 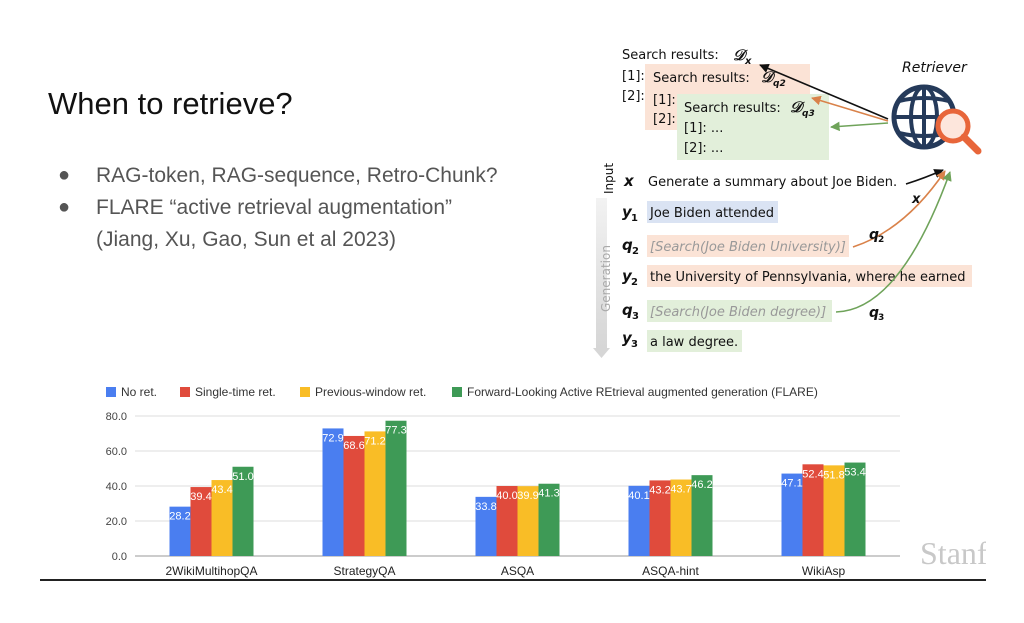 What do you see at coordinates (732, 108) in the screenshot?
I see `q3-results-label: Search results:` at bounding box center [732, 108].